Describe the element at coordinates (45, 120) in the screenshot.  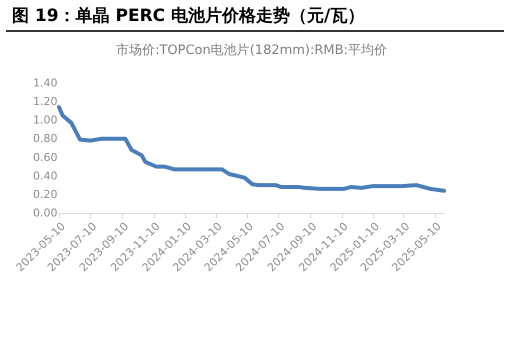
I see `y-tick-label: 1.00` at that location.